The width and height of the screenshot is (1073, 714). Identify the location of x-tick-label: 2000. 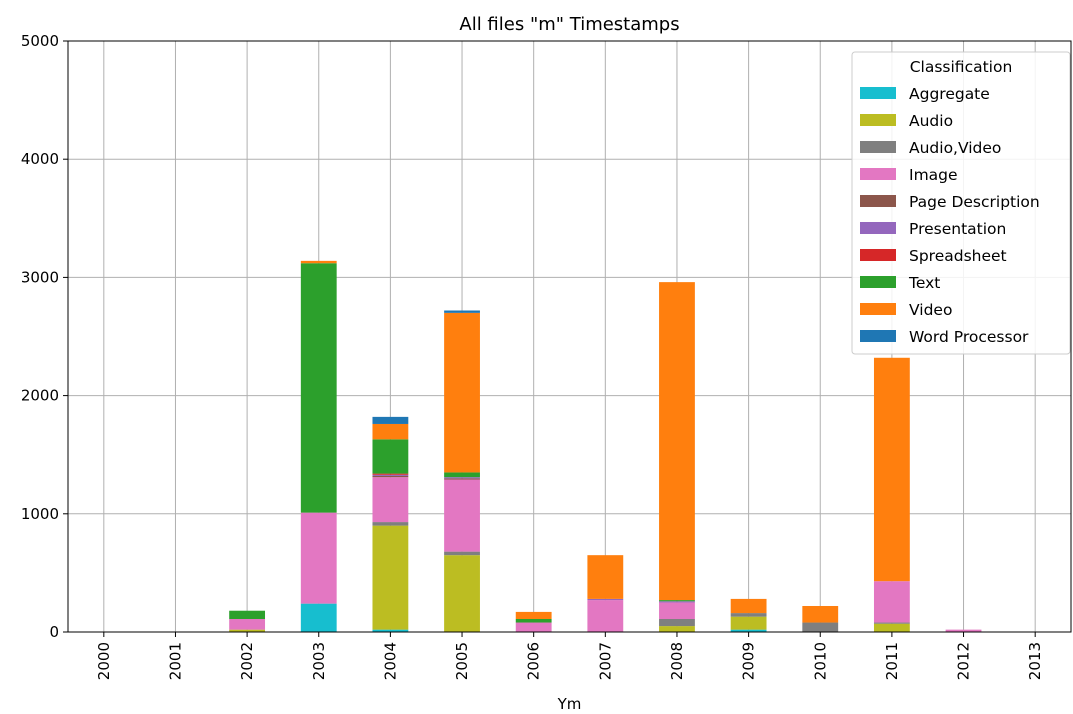
(104, 661).